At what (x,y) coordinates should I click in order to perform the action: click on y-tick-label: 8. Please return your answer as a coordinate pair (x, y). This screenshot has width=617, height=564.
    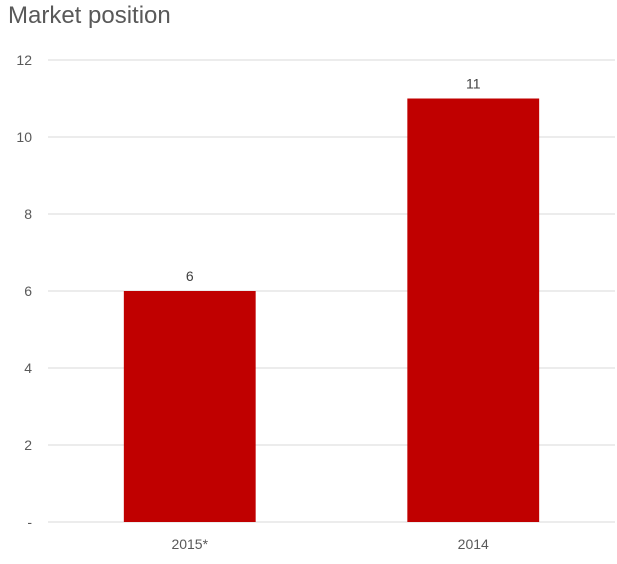
    Looking at the image, I should click on (28, 214).